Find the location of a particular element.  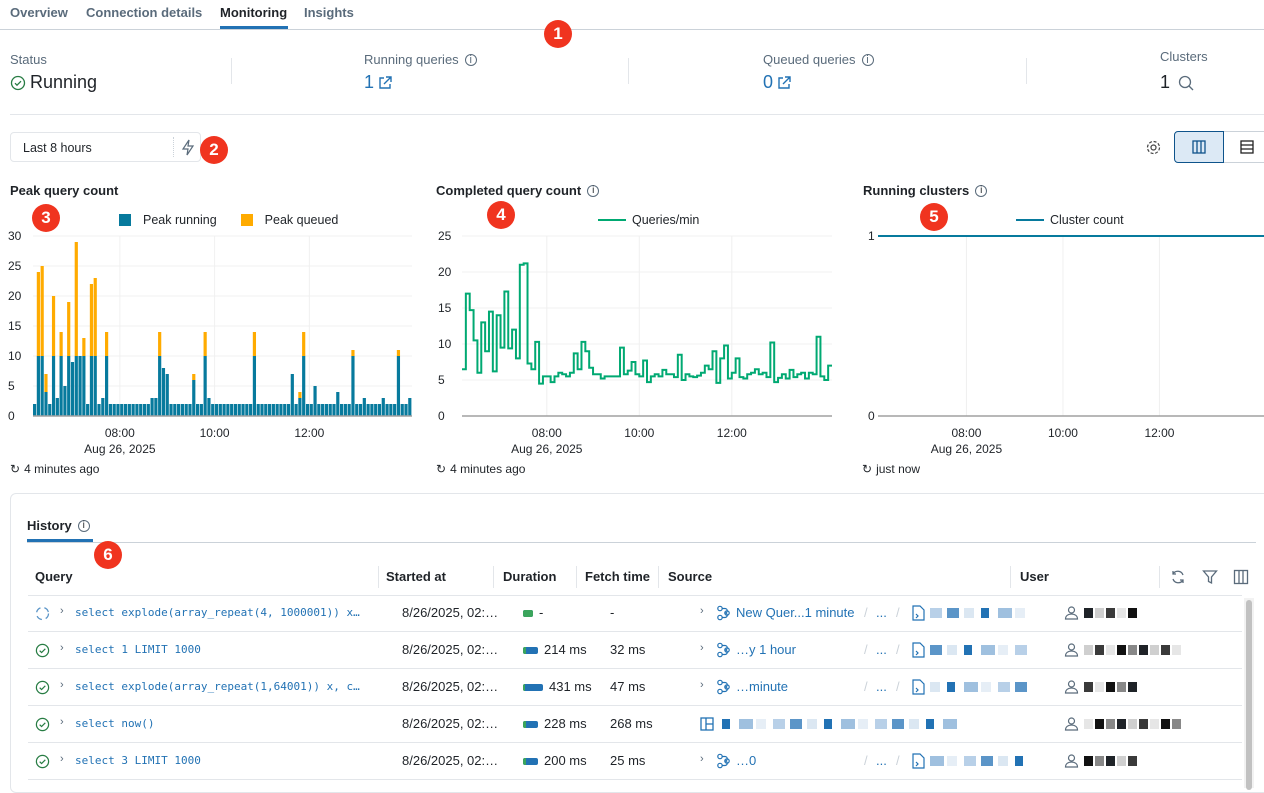

queued-queries-link: 0 is located at coordinates (777, 82).